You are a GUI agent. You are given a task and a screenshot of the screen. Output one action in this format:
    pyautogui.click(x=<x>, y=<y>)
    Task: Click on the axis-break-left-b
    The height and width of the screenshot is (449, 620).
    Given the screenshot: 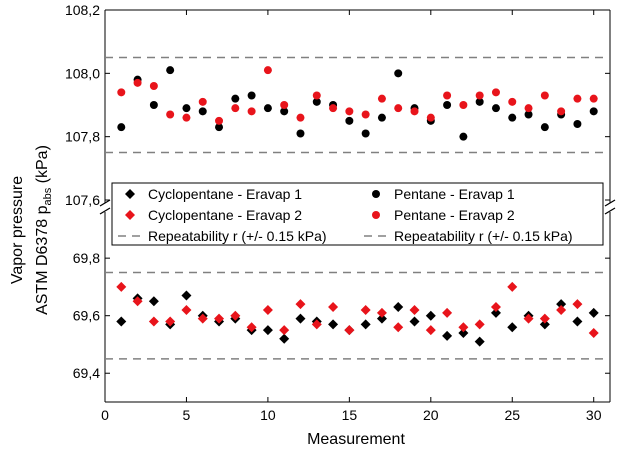 What is the action you would take?
    pyautogui.click(x=105, y=211)
    